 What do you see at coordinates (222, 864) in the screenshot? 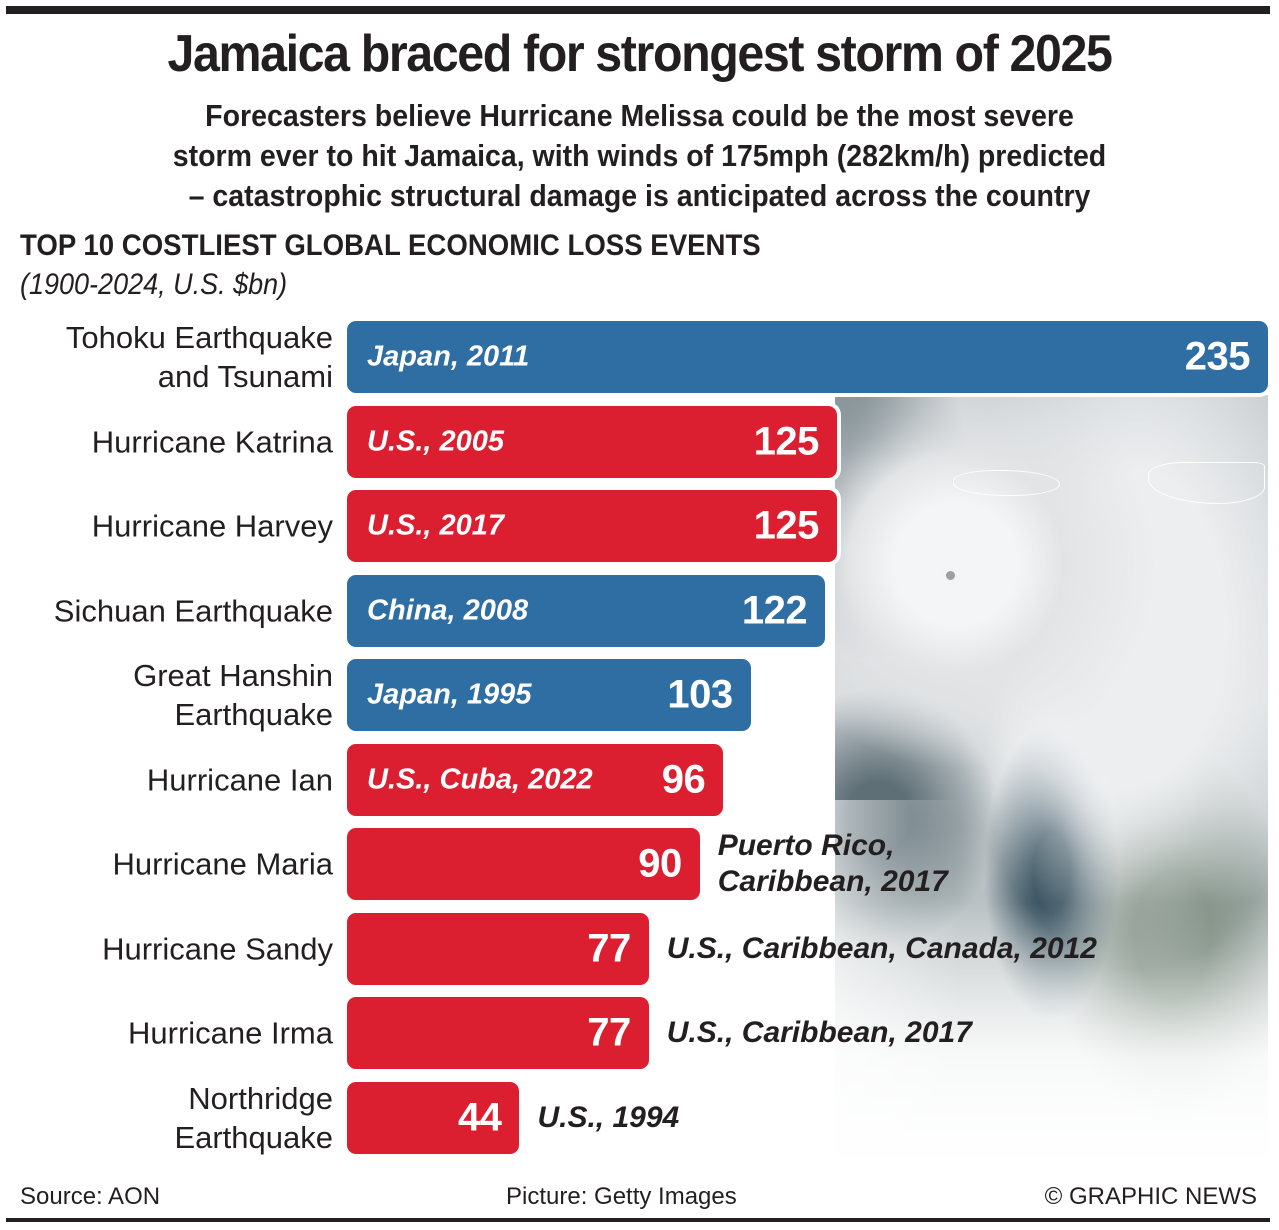
I see `category-label-line: Hurricane Maria` at bounding box center [222, 864].